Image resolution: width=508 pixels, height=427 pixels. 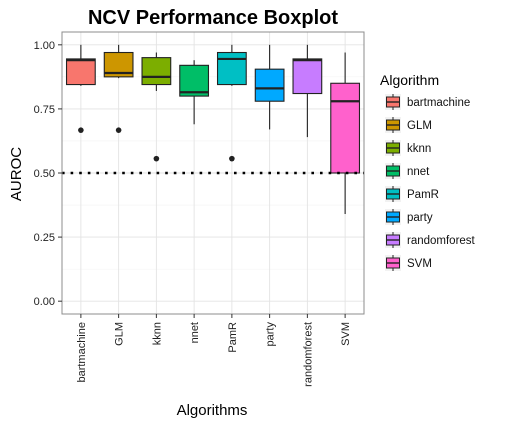 What do you see at coordinates (308, 354) in the screenshot?
I see `x-tick-label: randomforest` at bounding box center [308, 354].